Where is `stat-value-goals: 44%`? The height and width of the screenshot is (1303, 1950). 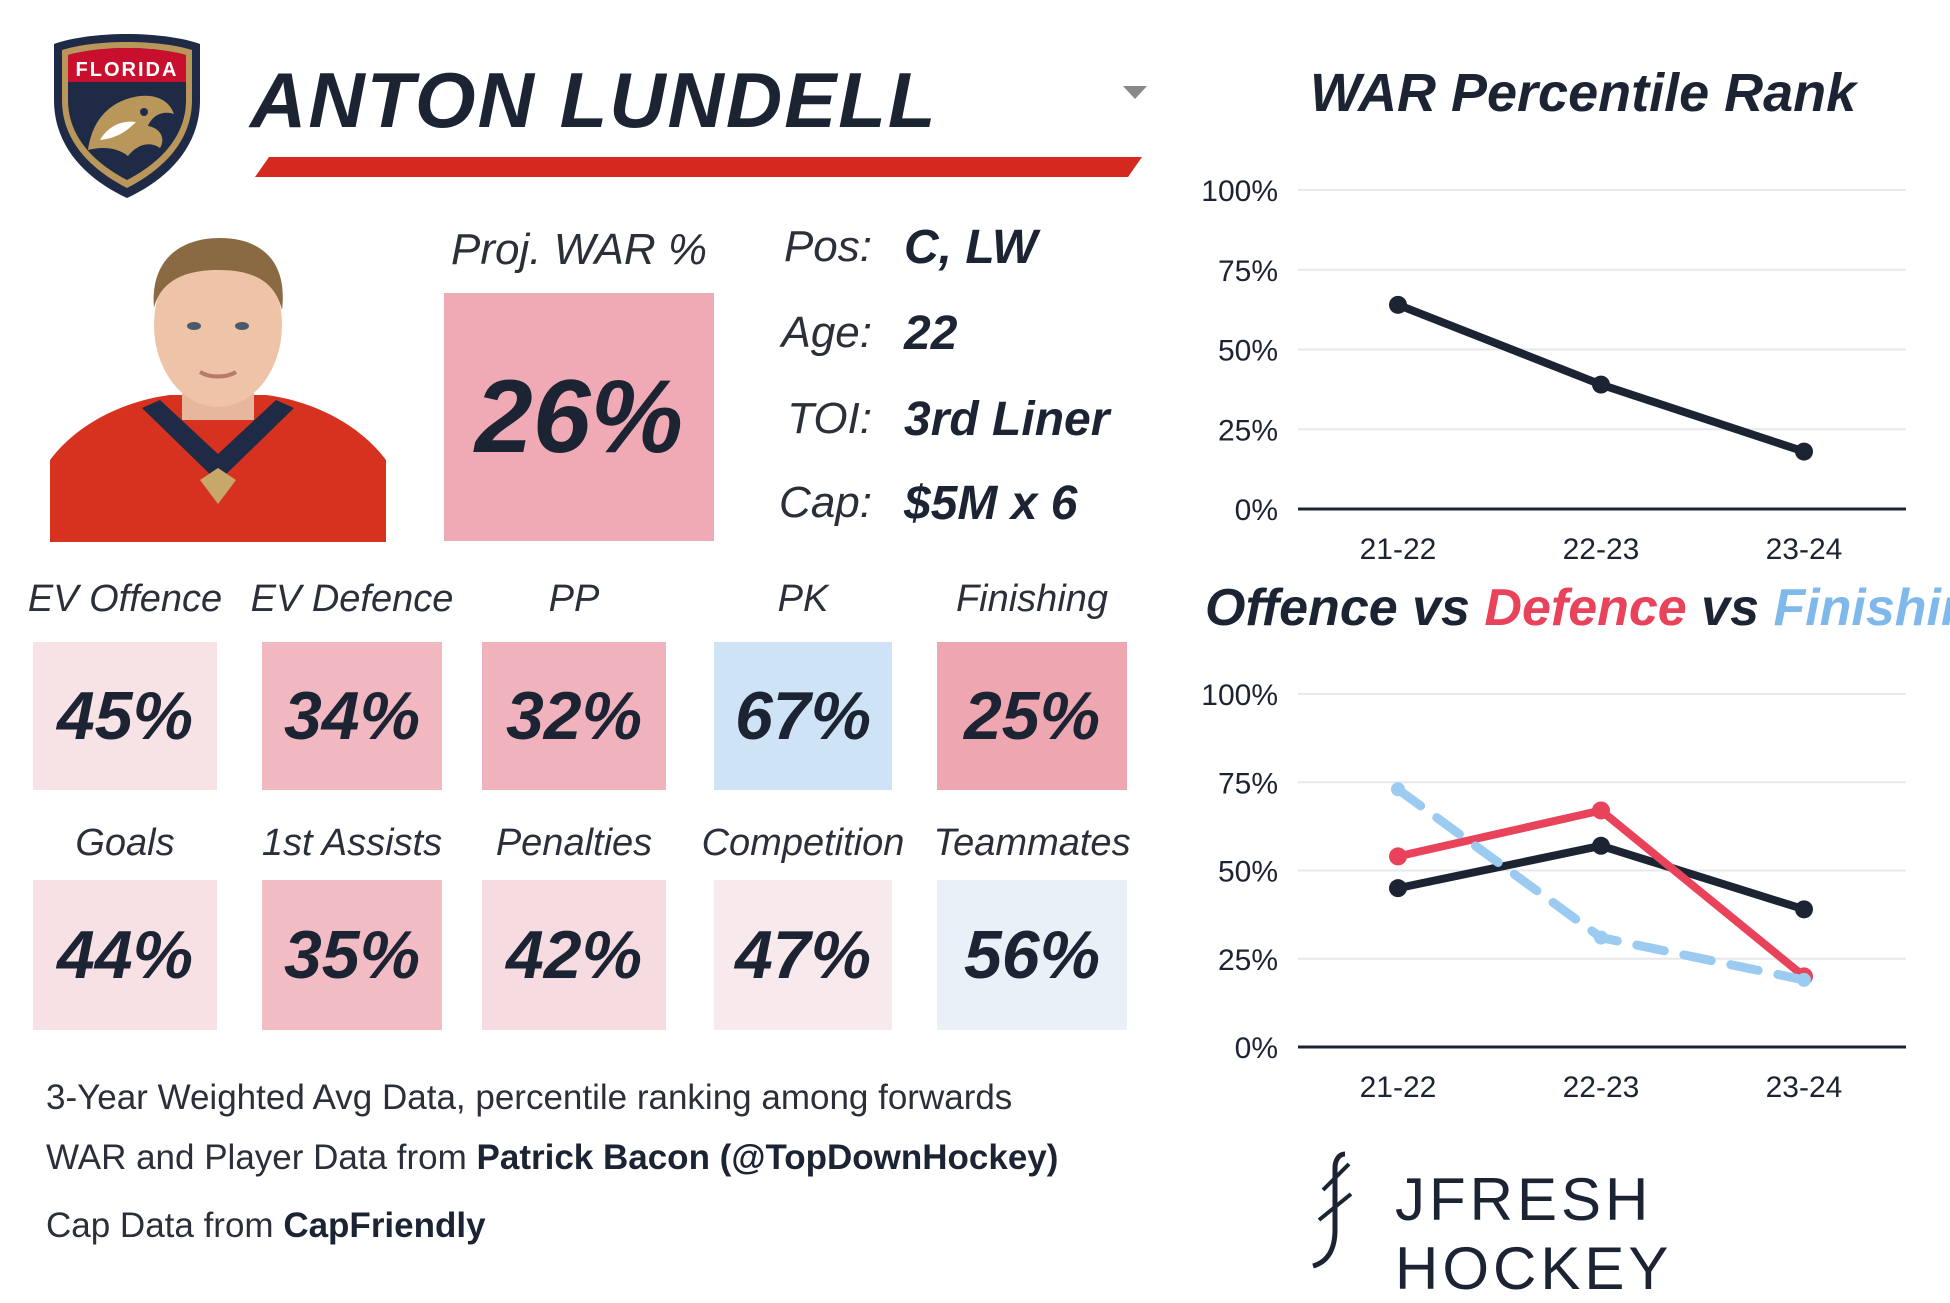
stat-value-goals: 44% is located at coordinates (125, 955).